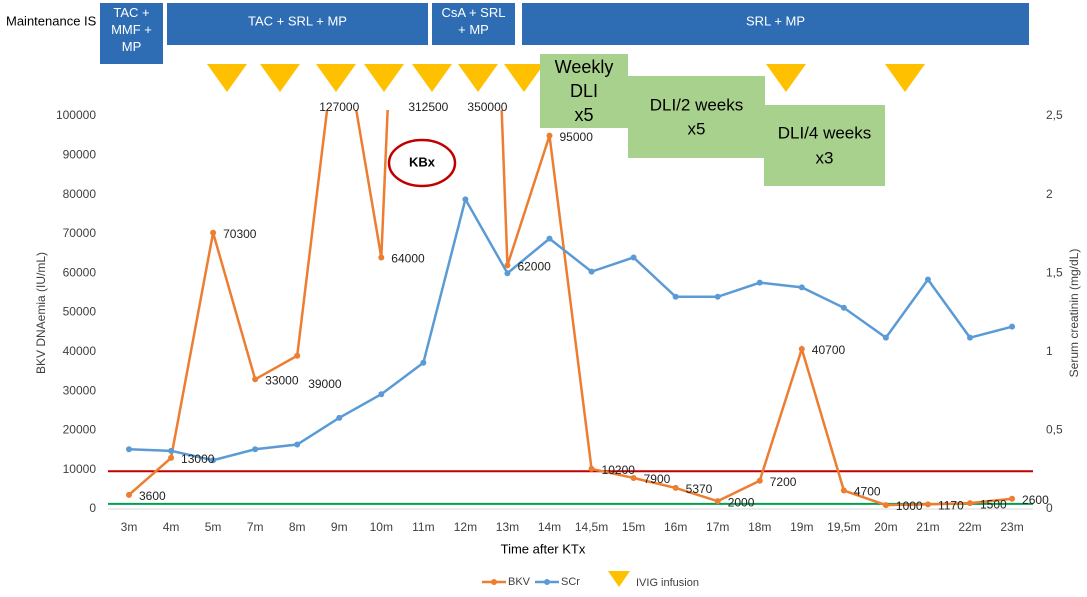 The width and height of the screenshot is (1087, 597). What do you see at coordinates (633, 527) in the screenshot?
I see `x-tick-label: 15m` at bounding box center [633, 527].